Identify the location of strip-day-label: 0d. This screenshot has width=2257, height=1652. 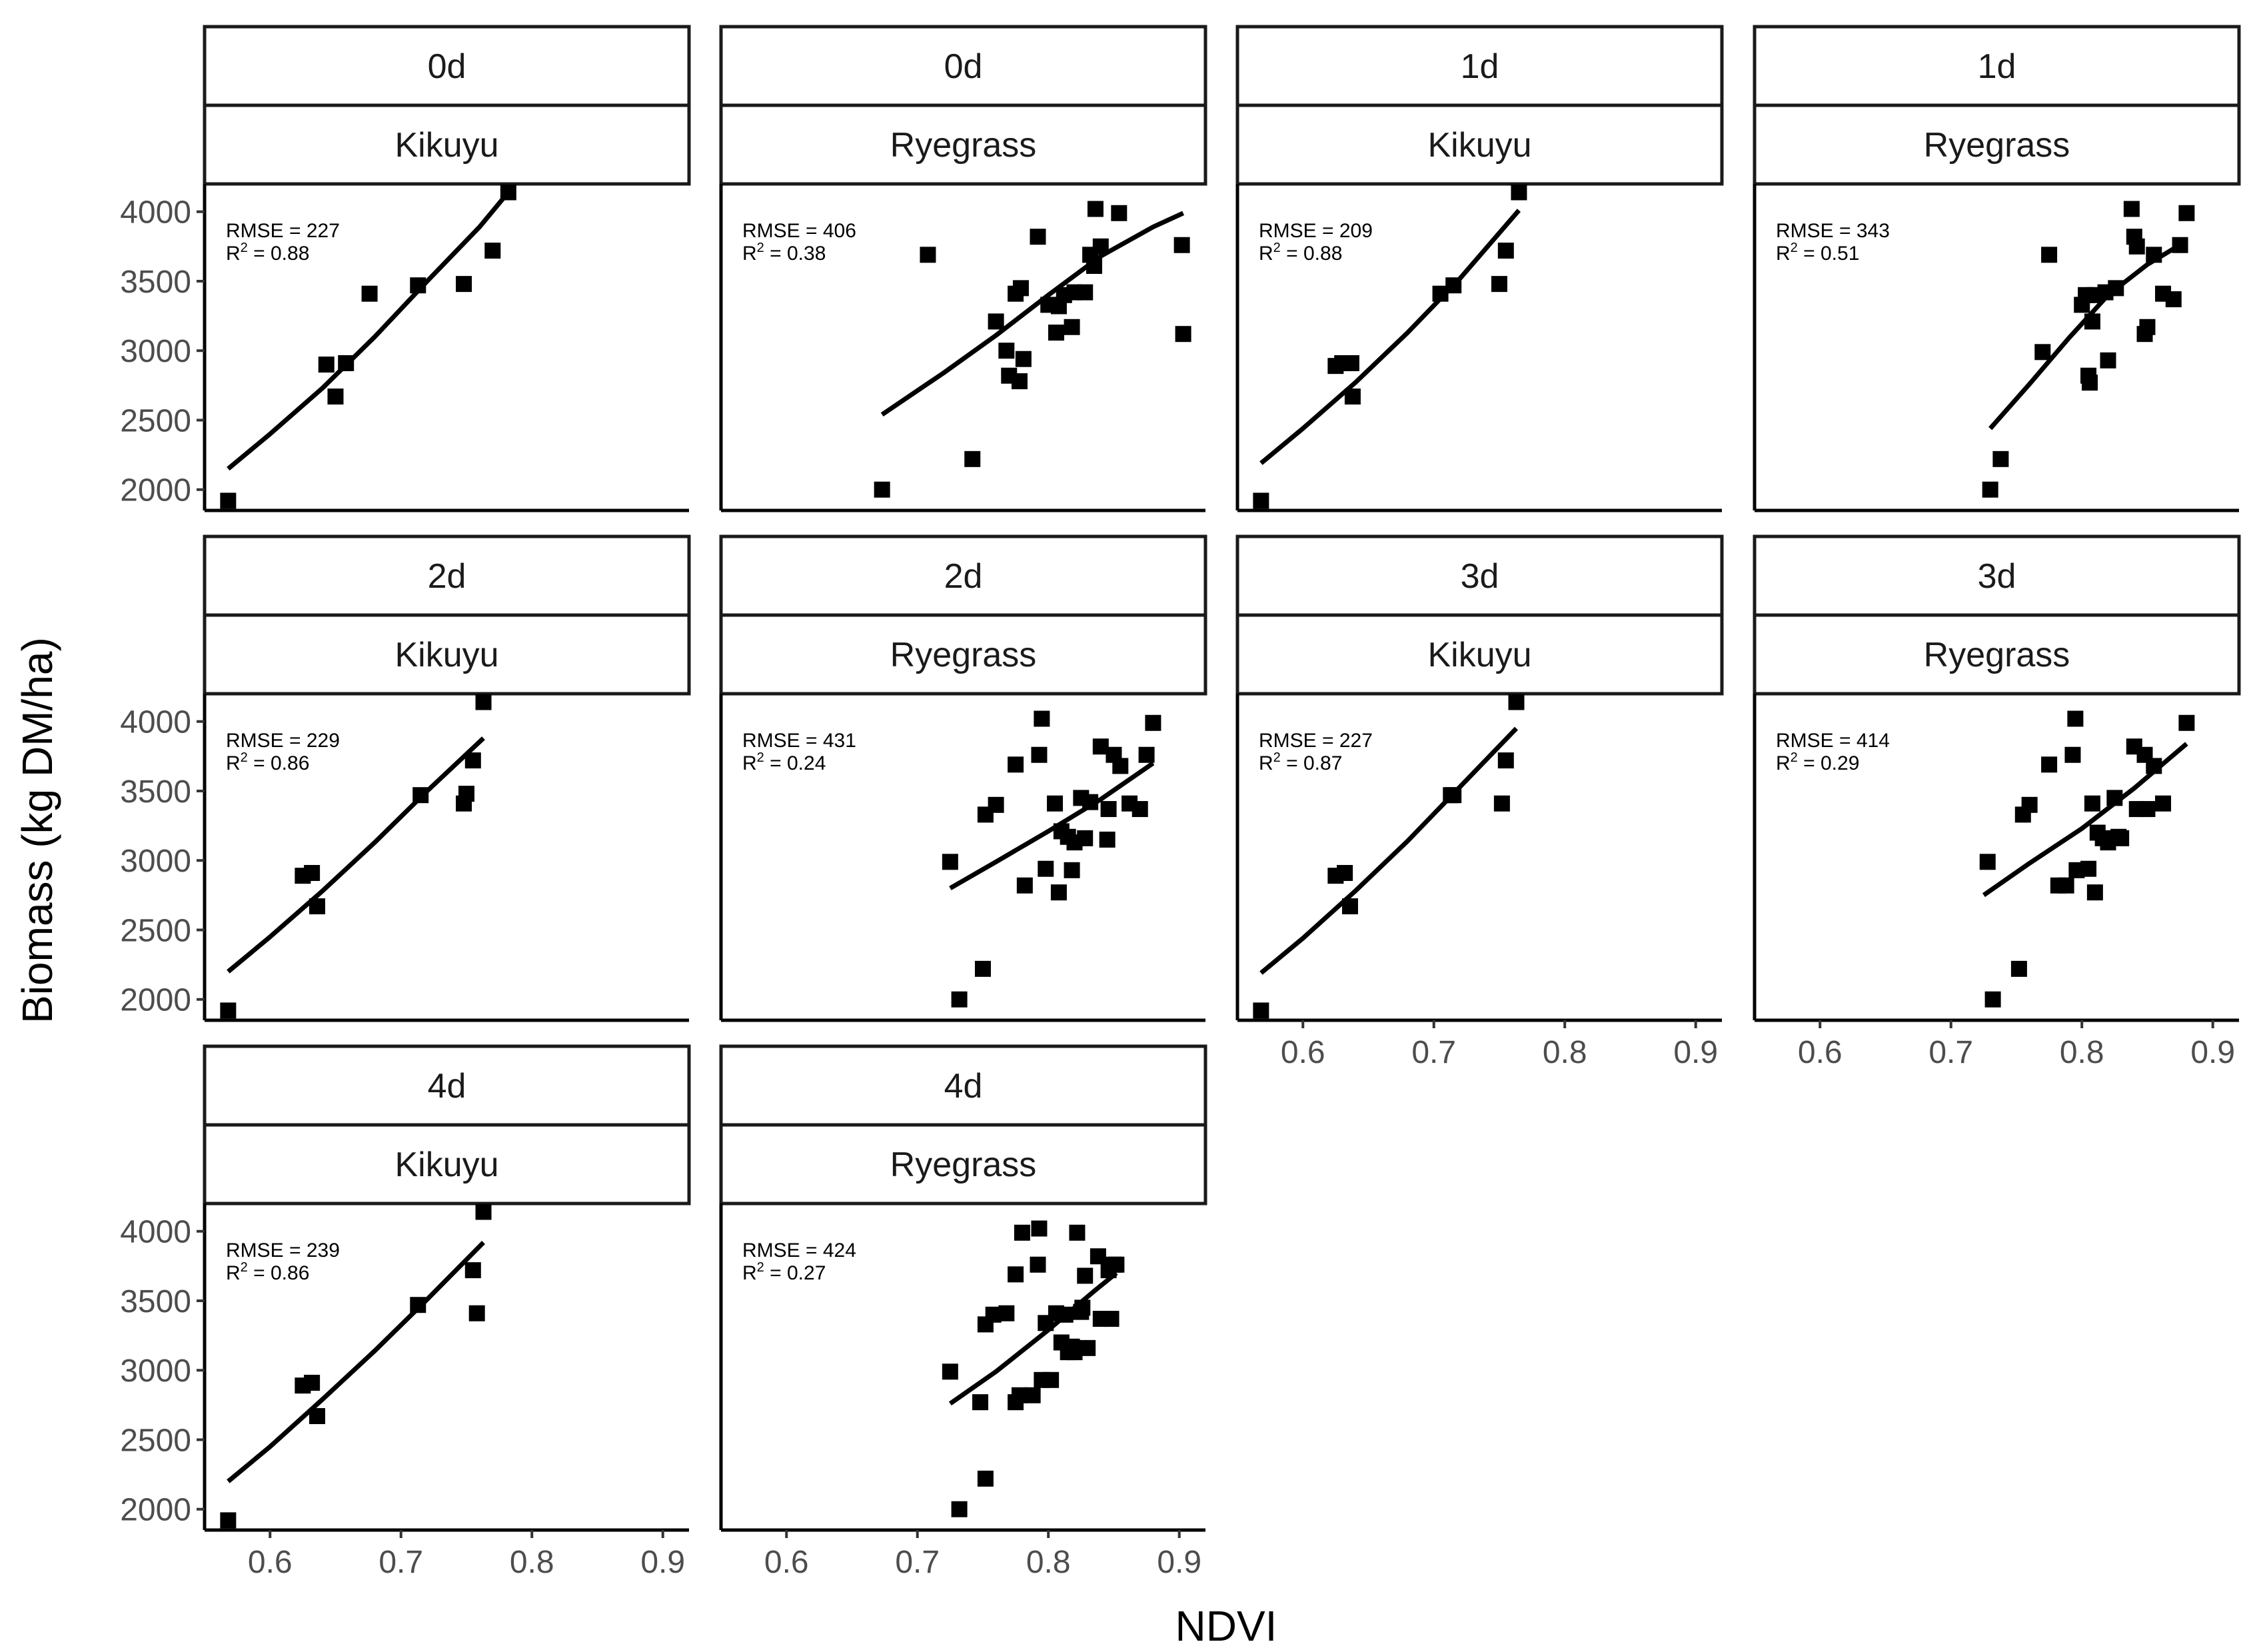
(447, 66).